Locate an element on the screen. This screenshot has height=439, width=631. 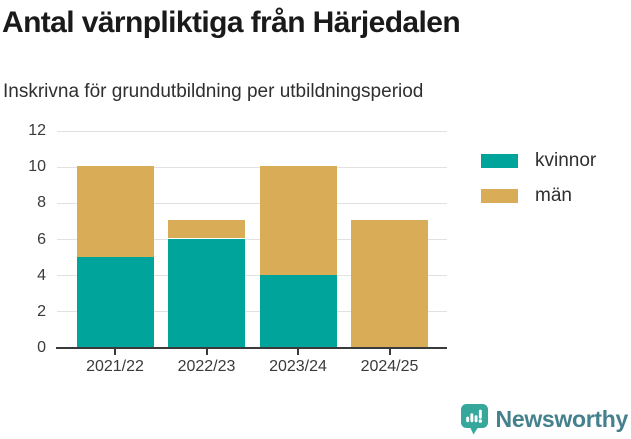
bar-segment-män-2023-24 is located at coordinates (298, 220).